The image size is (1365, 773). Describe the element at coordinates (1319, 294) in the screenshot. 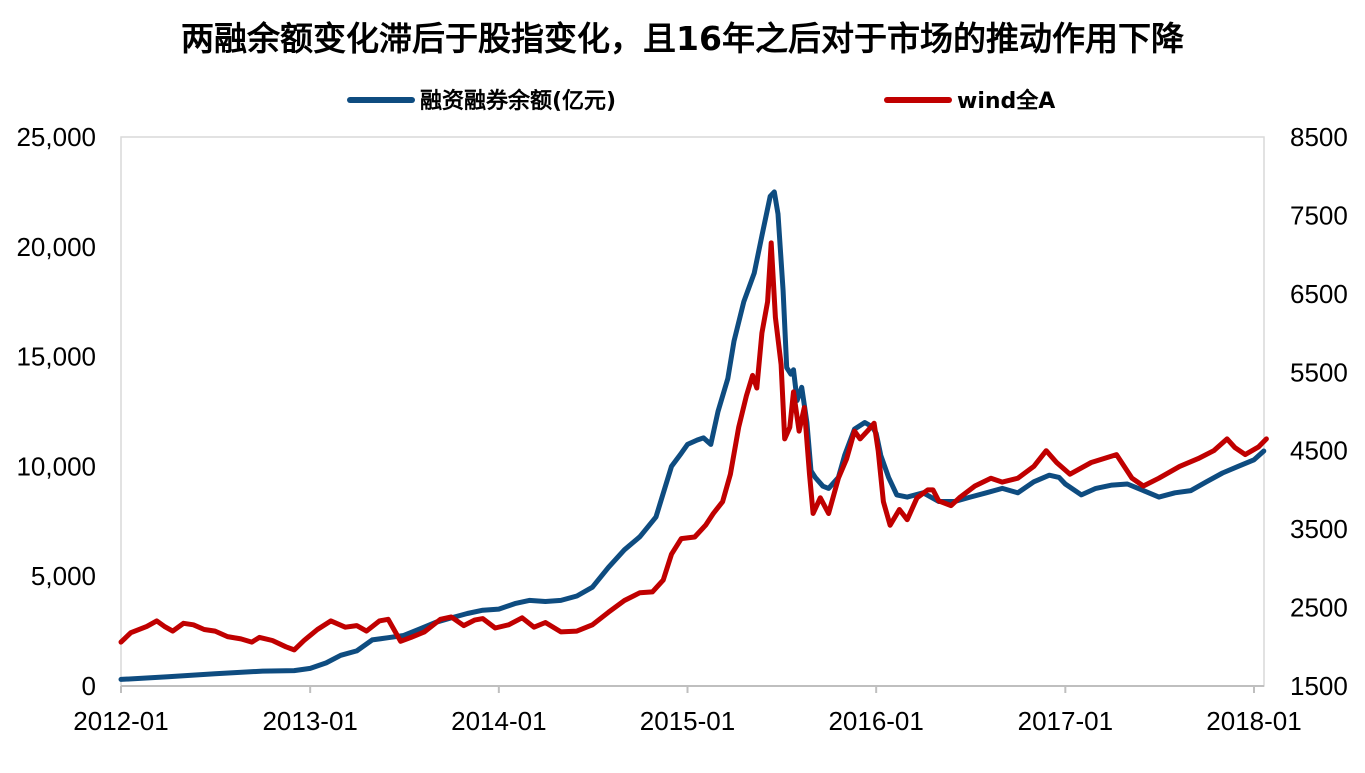

I see `y-right-tick-label: 6500` at that location.